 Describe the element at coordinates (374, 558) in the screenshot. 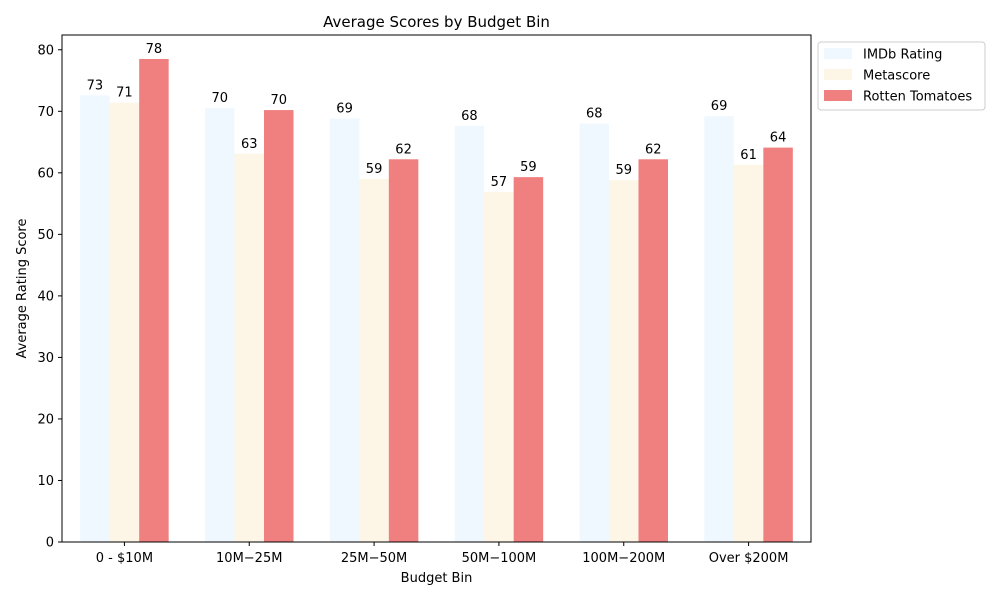

I see `x-tick-label: 25M−50M` at that location.